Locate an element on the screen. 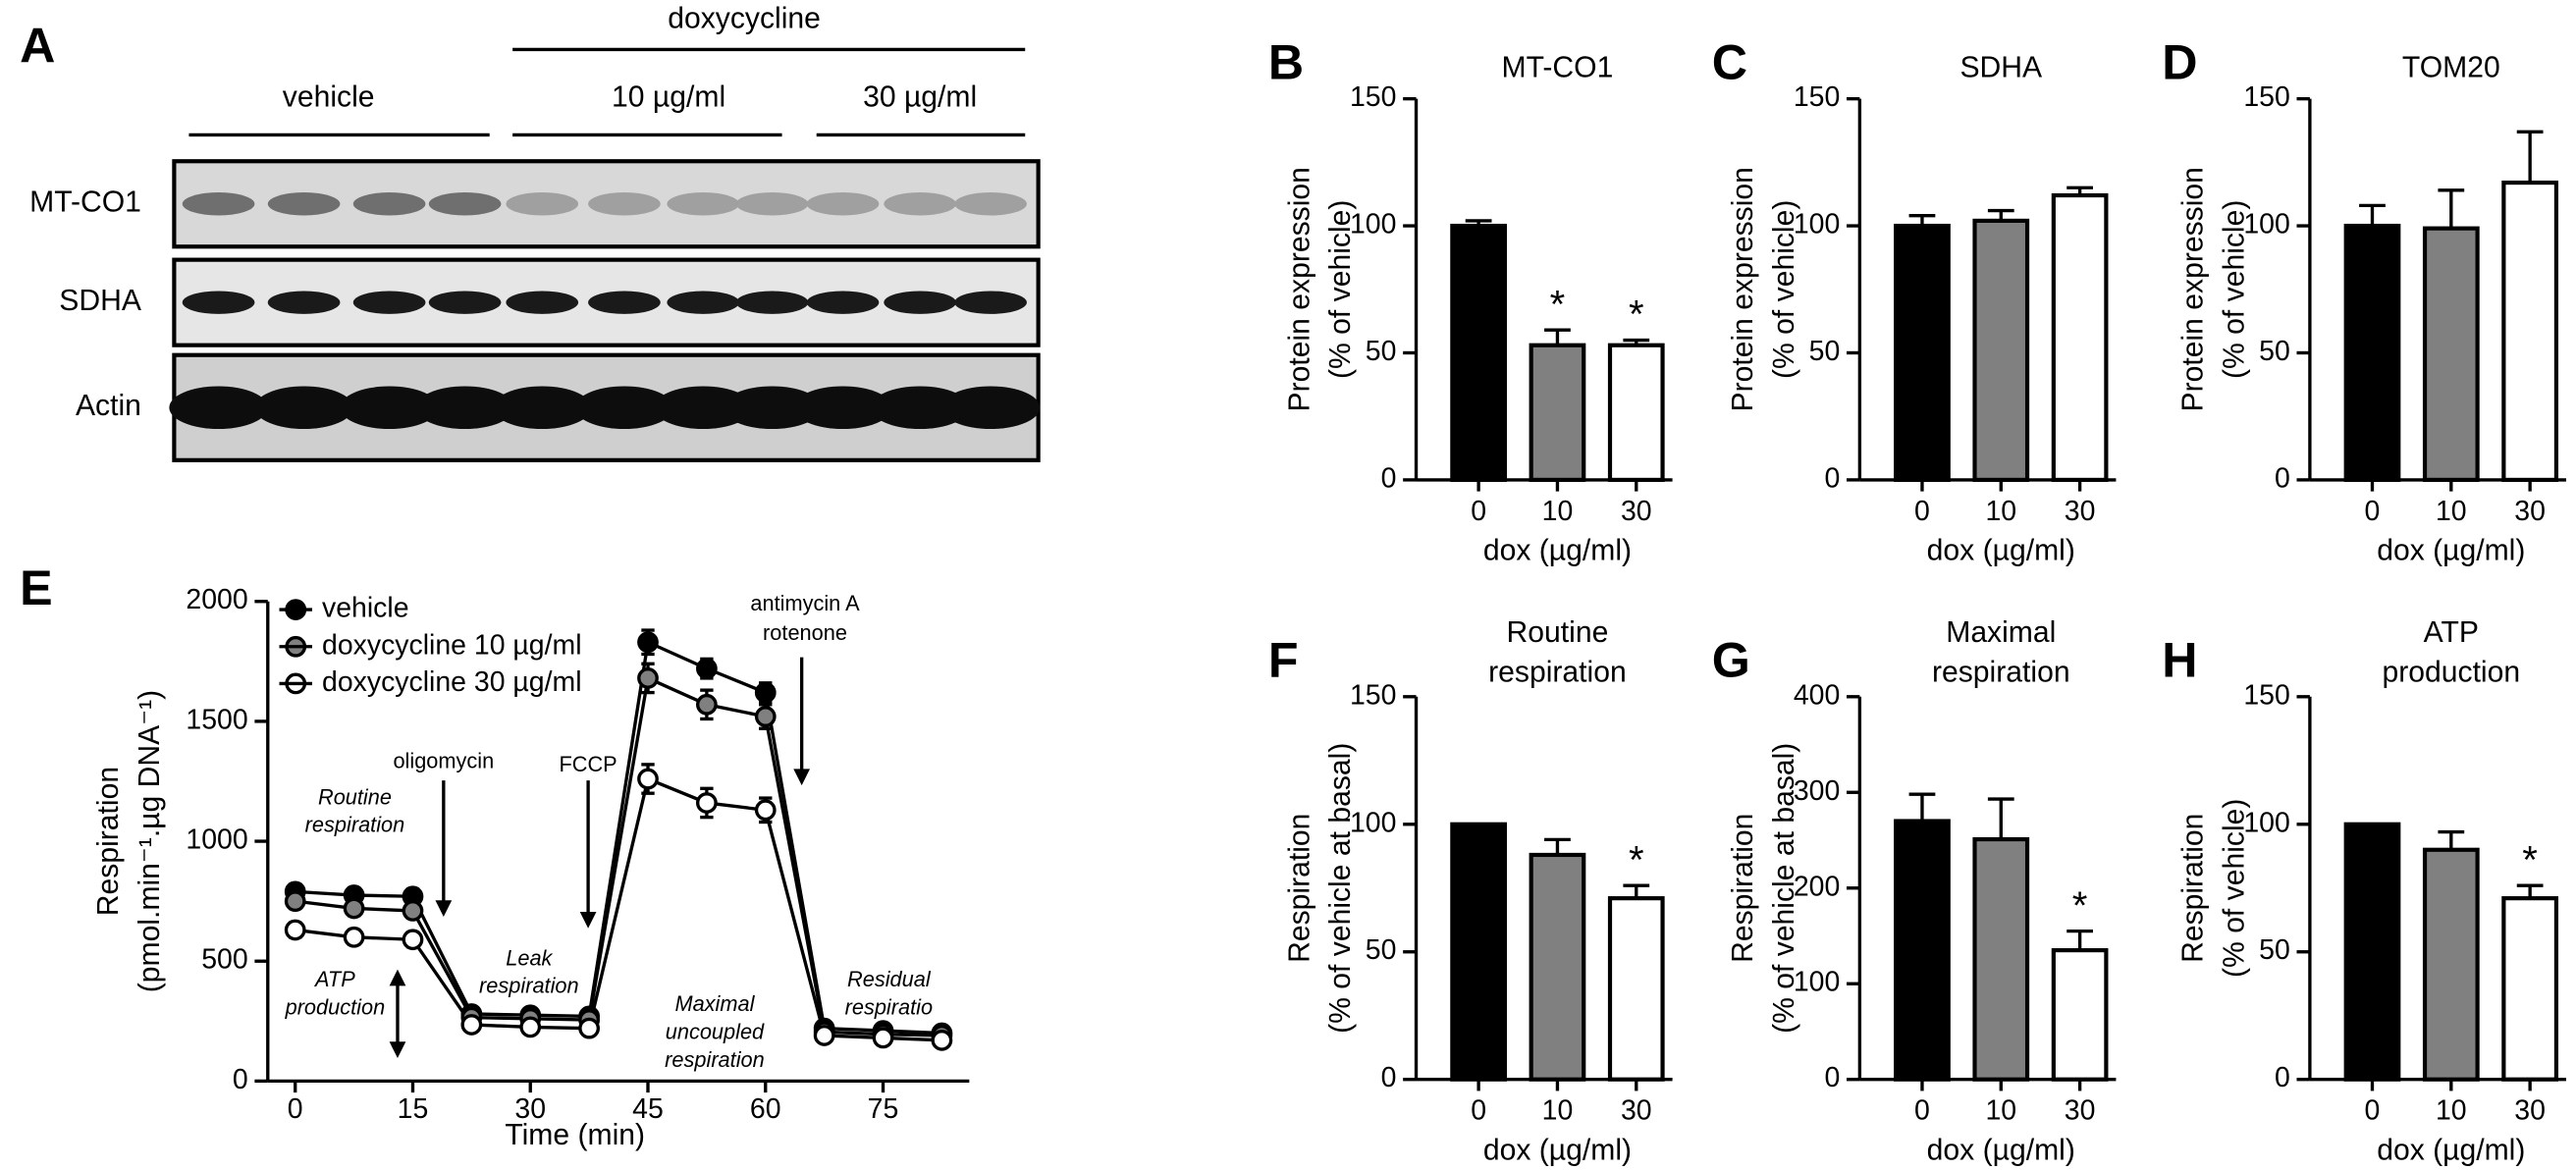  x-axis-label: Time (min) is located at coordinates (575, 1135).